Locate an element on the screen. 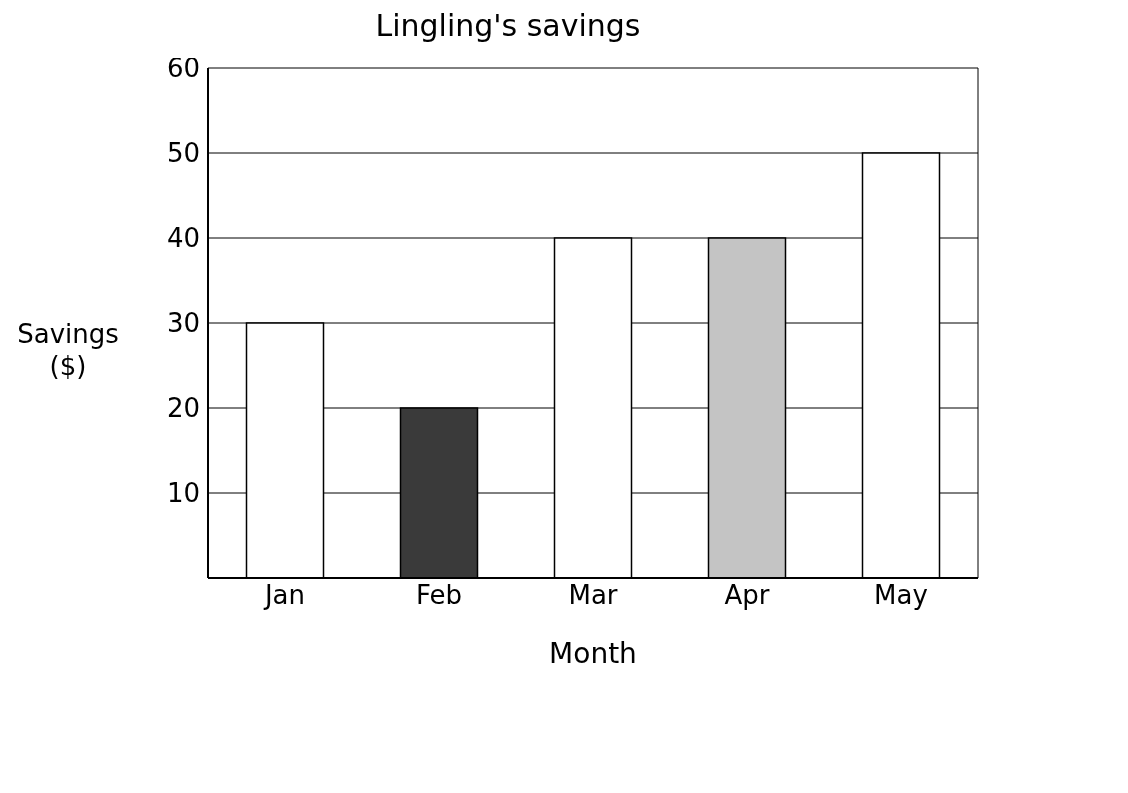  y-axis-title: Savings ($) is located at coordinates (68, 350).